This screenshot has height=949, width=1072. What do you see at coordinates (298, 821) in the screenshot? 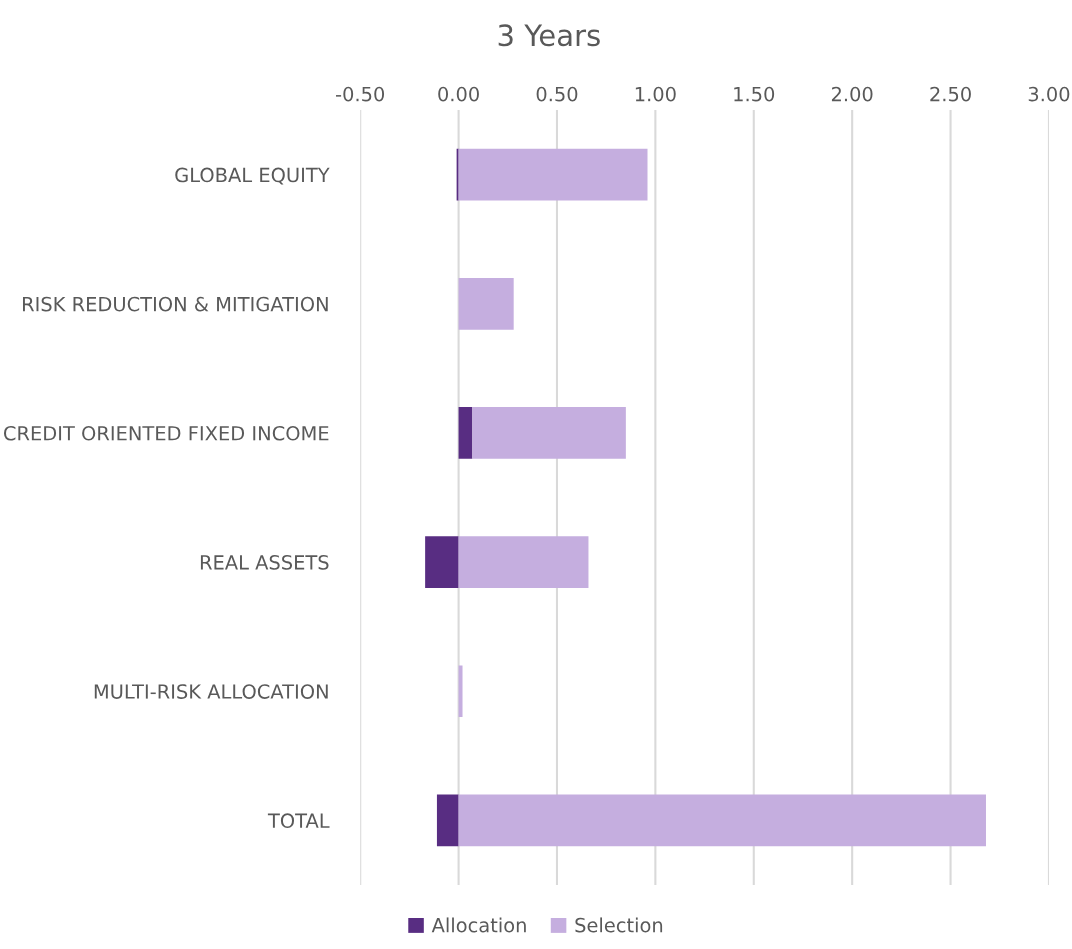
I see `y-tick-label: TOTAL` at bounding box center [298, 821].